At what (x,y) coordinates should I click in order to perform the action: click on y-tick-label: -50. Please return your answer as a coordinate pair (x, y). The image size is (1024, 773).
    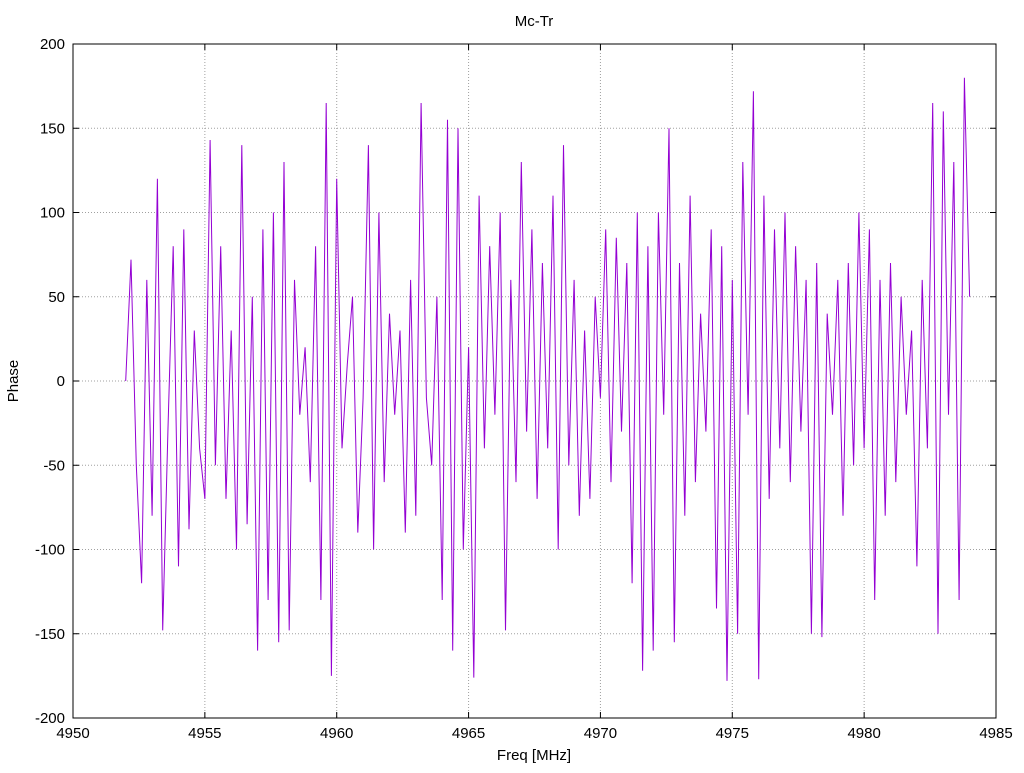
    Looking at the image, I should click on (54, 465).